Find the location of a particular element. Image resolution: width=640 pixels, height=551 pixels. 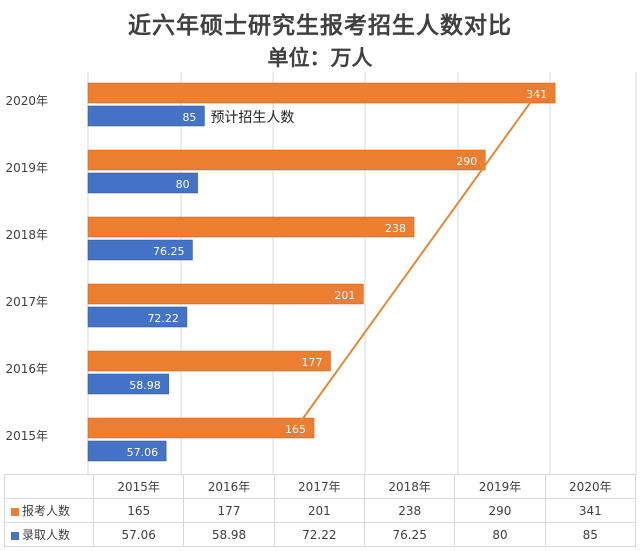

data-table-cell: 57.06 is located at coordinates (138, 534).